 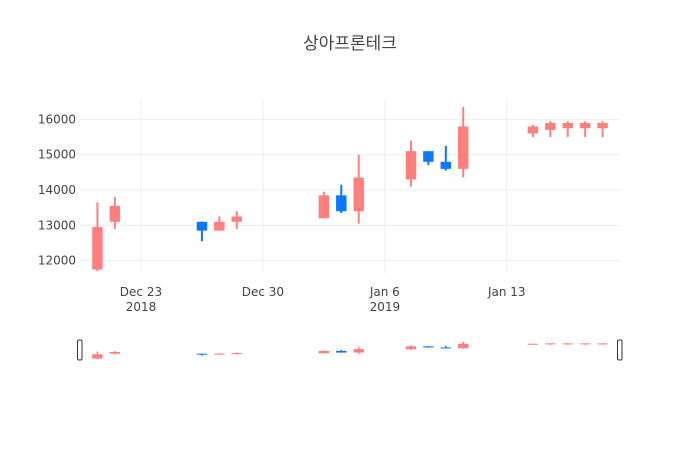 I want to click on y-tick-label: 14000, so click(x=57, y=190).